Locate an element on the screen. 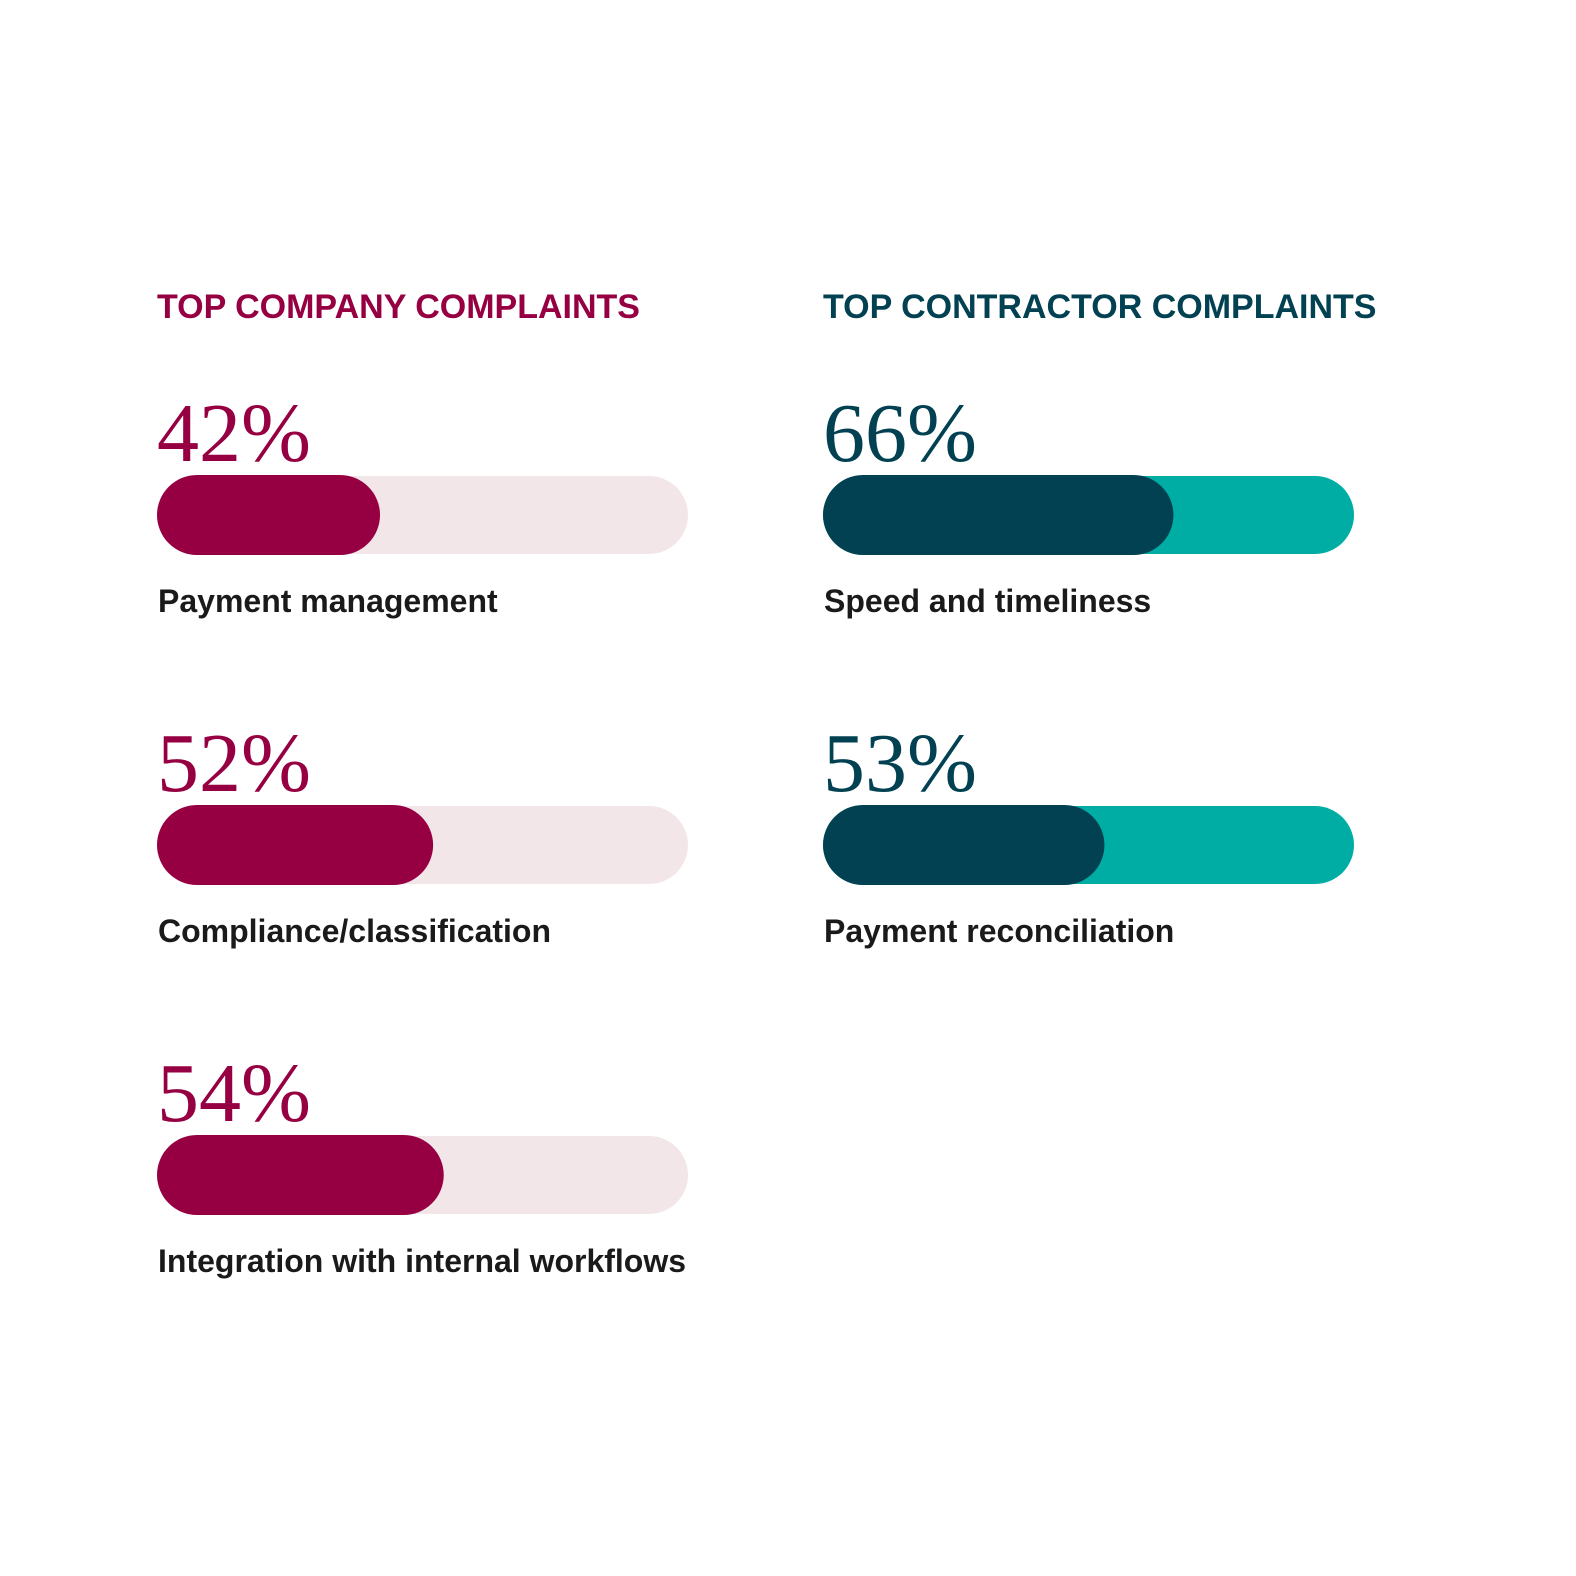 Image resolution: width=1576 pixels, height=1576 pixels. group-title: TOP CONTRACTOR COMPLAINTS is located at coordinates (1099, 307).